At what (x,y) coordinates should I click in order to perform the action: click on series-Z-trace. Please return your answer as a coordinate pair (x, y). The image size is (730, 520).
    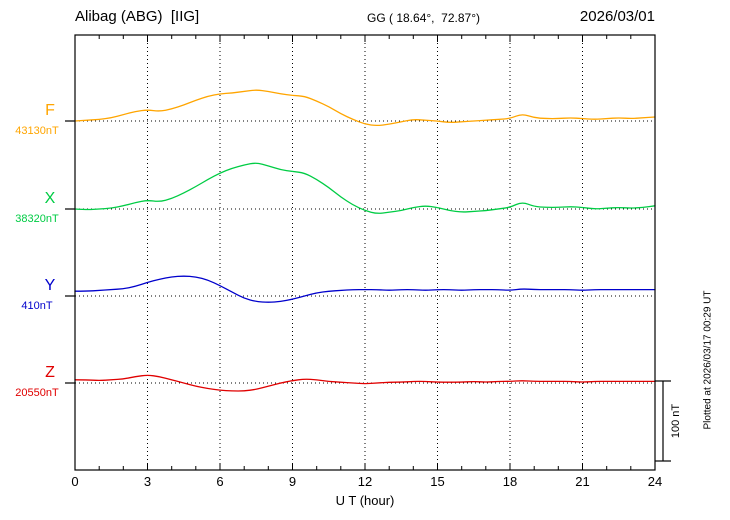
    Looking at the image, I should click on (365, 383).